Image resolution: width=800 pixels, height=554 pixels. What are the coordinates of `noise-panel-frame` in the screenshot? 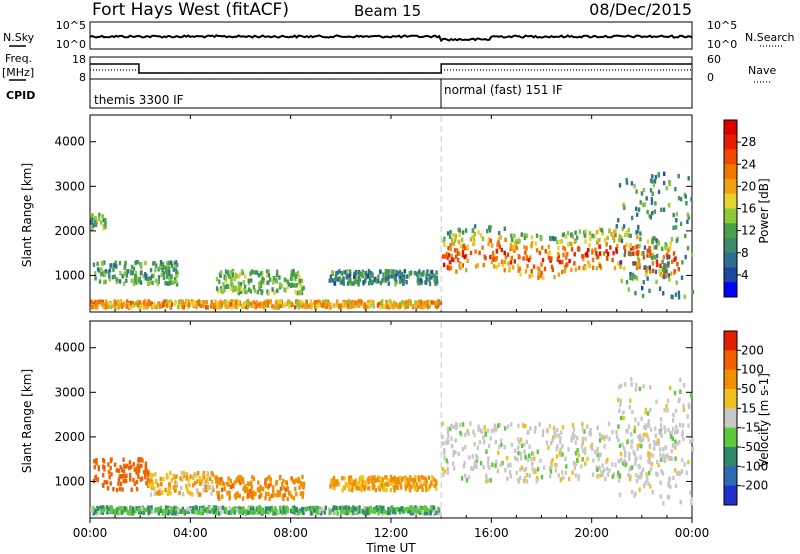 It's located at (391, 35).